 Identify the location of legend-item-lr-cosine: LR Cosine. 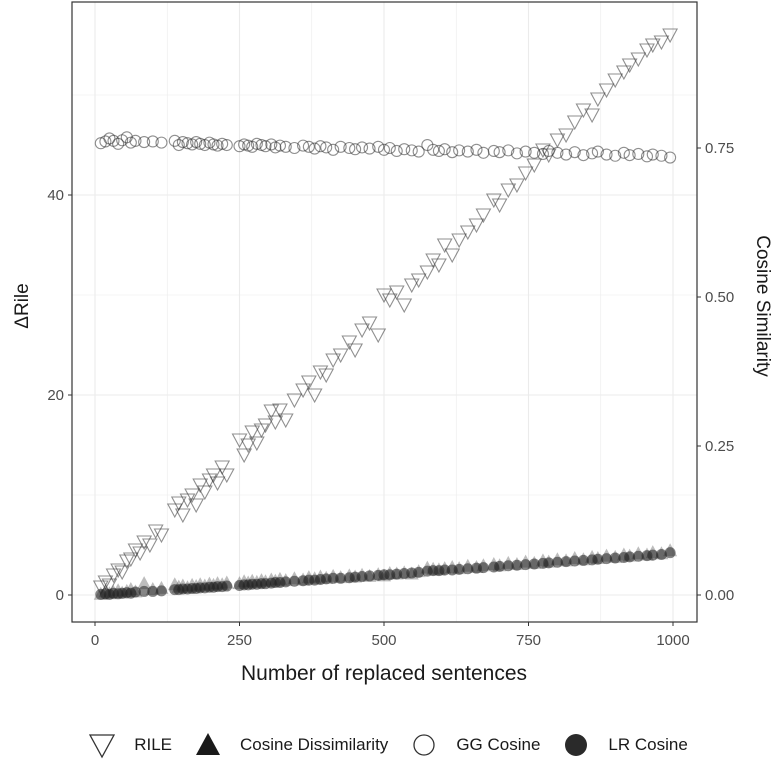
(625, 745).